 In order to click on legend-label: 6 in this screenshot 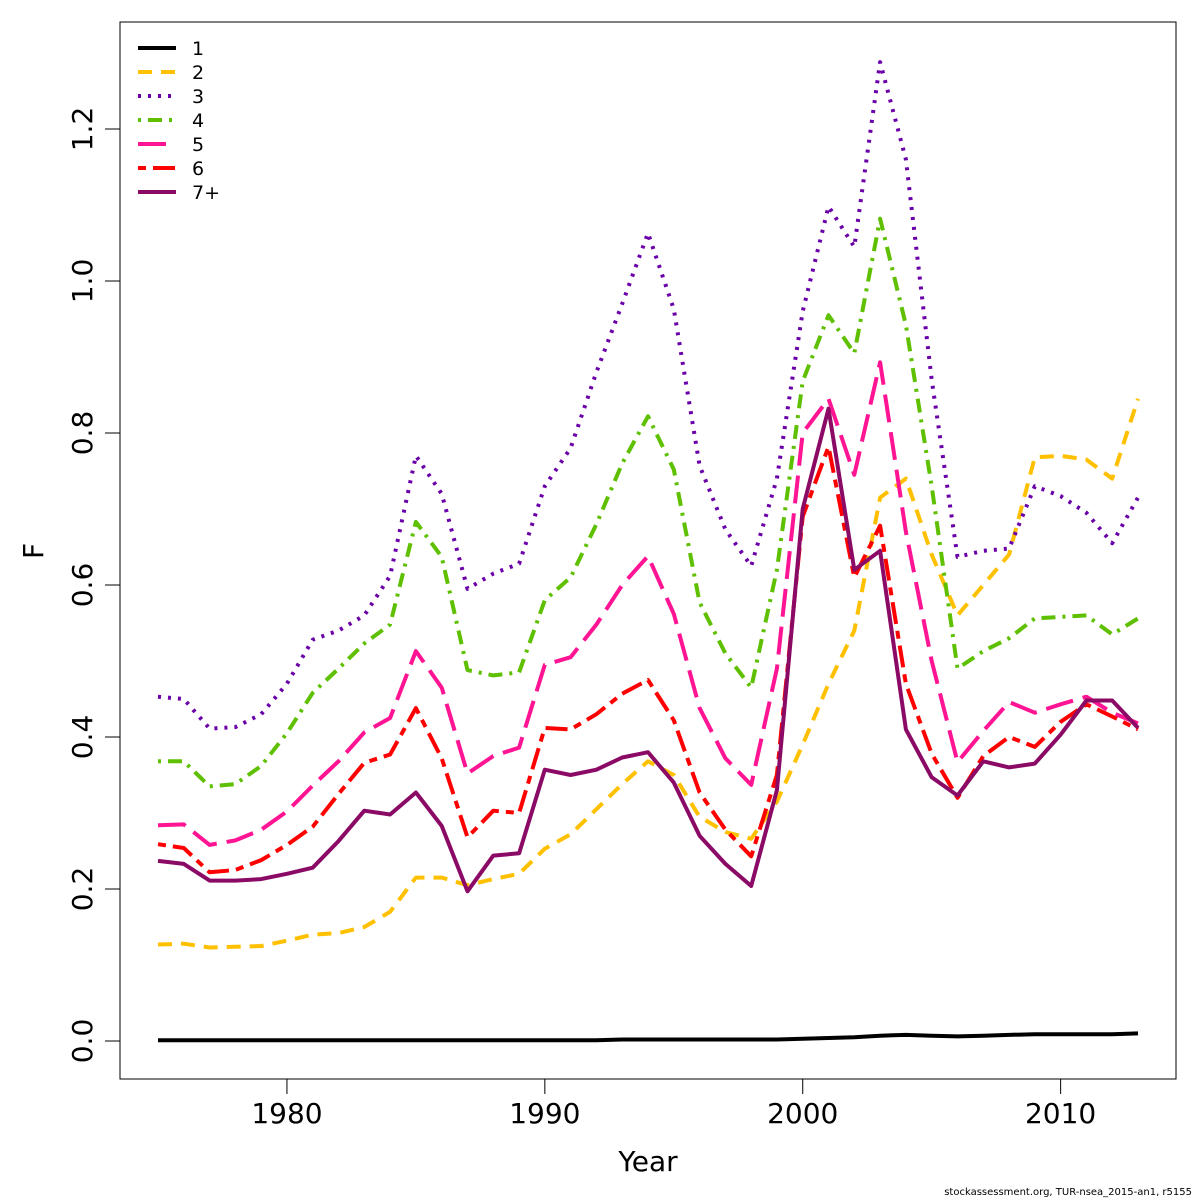, I will do `click(198, 169)`.